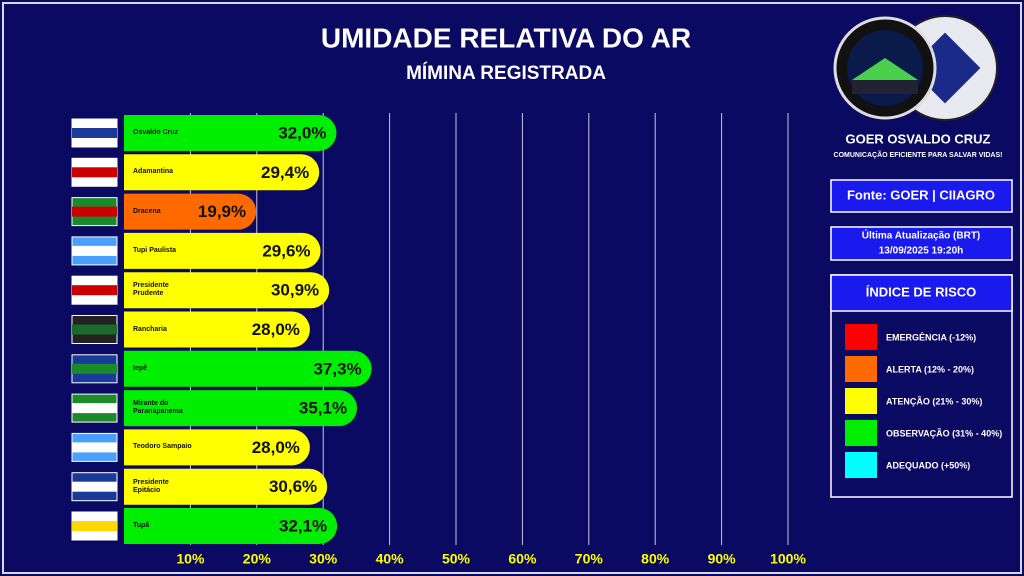 This screenshot has width=1024, height=576. I want to click on risk-header, so click(921, 293).